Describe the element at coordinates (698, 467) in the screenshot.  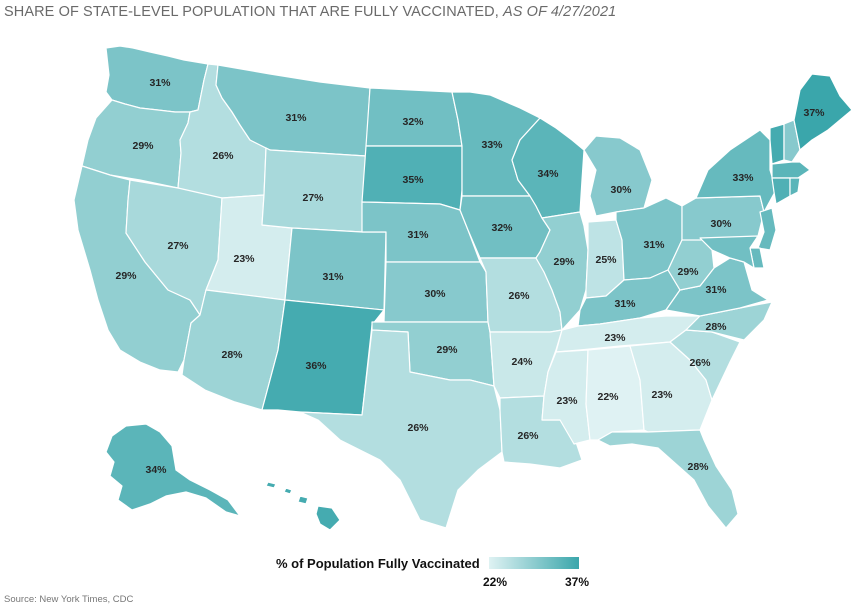
I see `state-label-fl: 28%` at that location.